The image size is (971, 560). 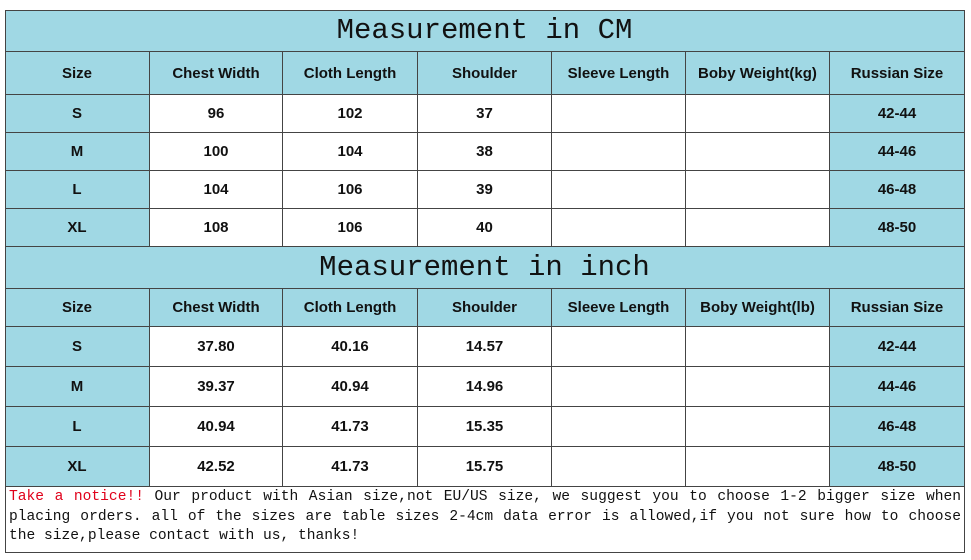 What do you see at coordinates (76, 497) in the screenshot?
I see `notice-label: Take a notice!!` at bounding box center [76, 497].